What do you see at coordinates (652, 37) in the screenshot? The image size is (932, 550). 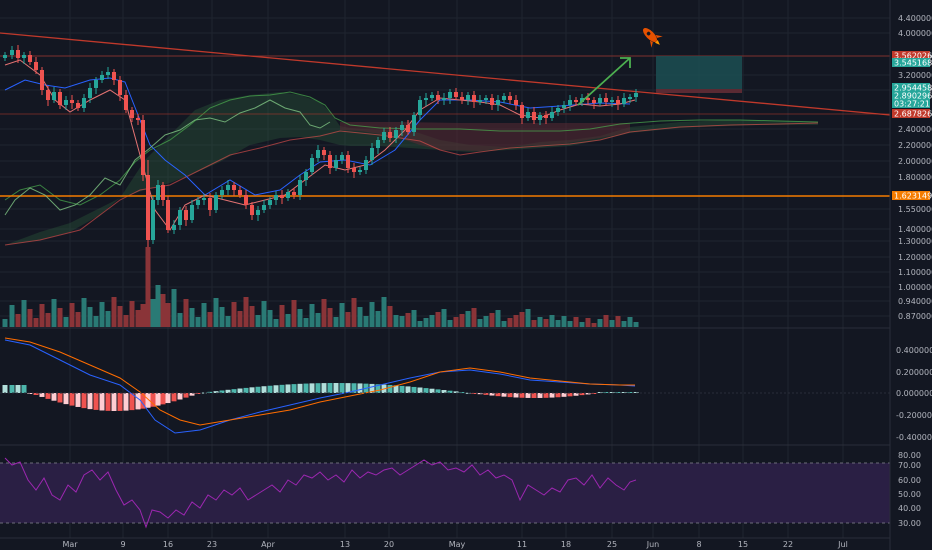 I see `rocket-icon` at bounding box center [652, 37].